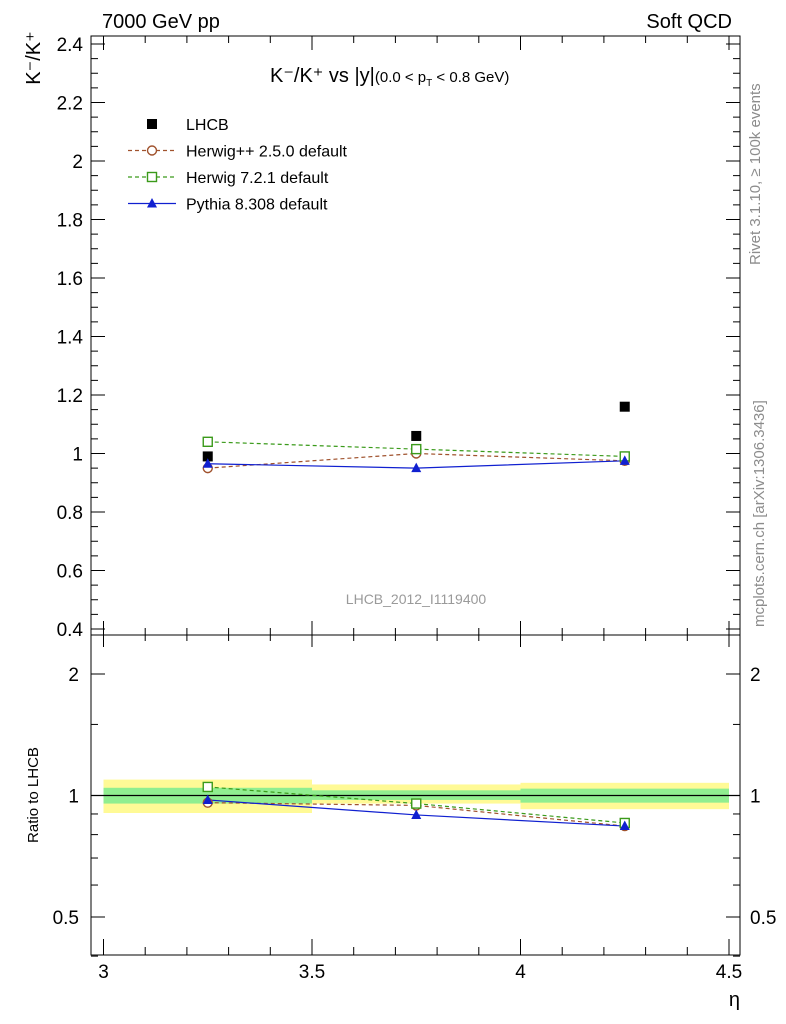  What do you see at coordinates (70, 513) in the screenshot?
I see `main-y-tick-label: 0.8` at bounding box center [70, 513].